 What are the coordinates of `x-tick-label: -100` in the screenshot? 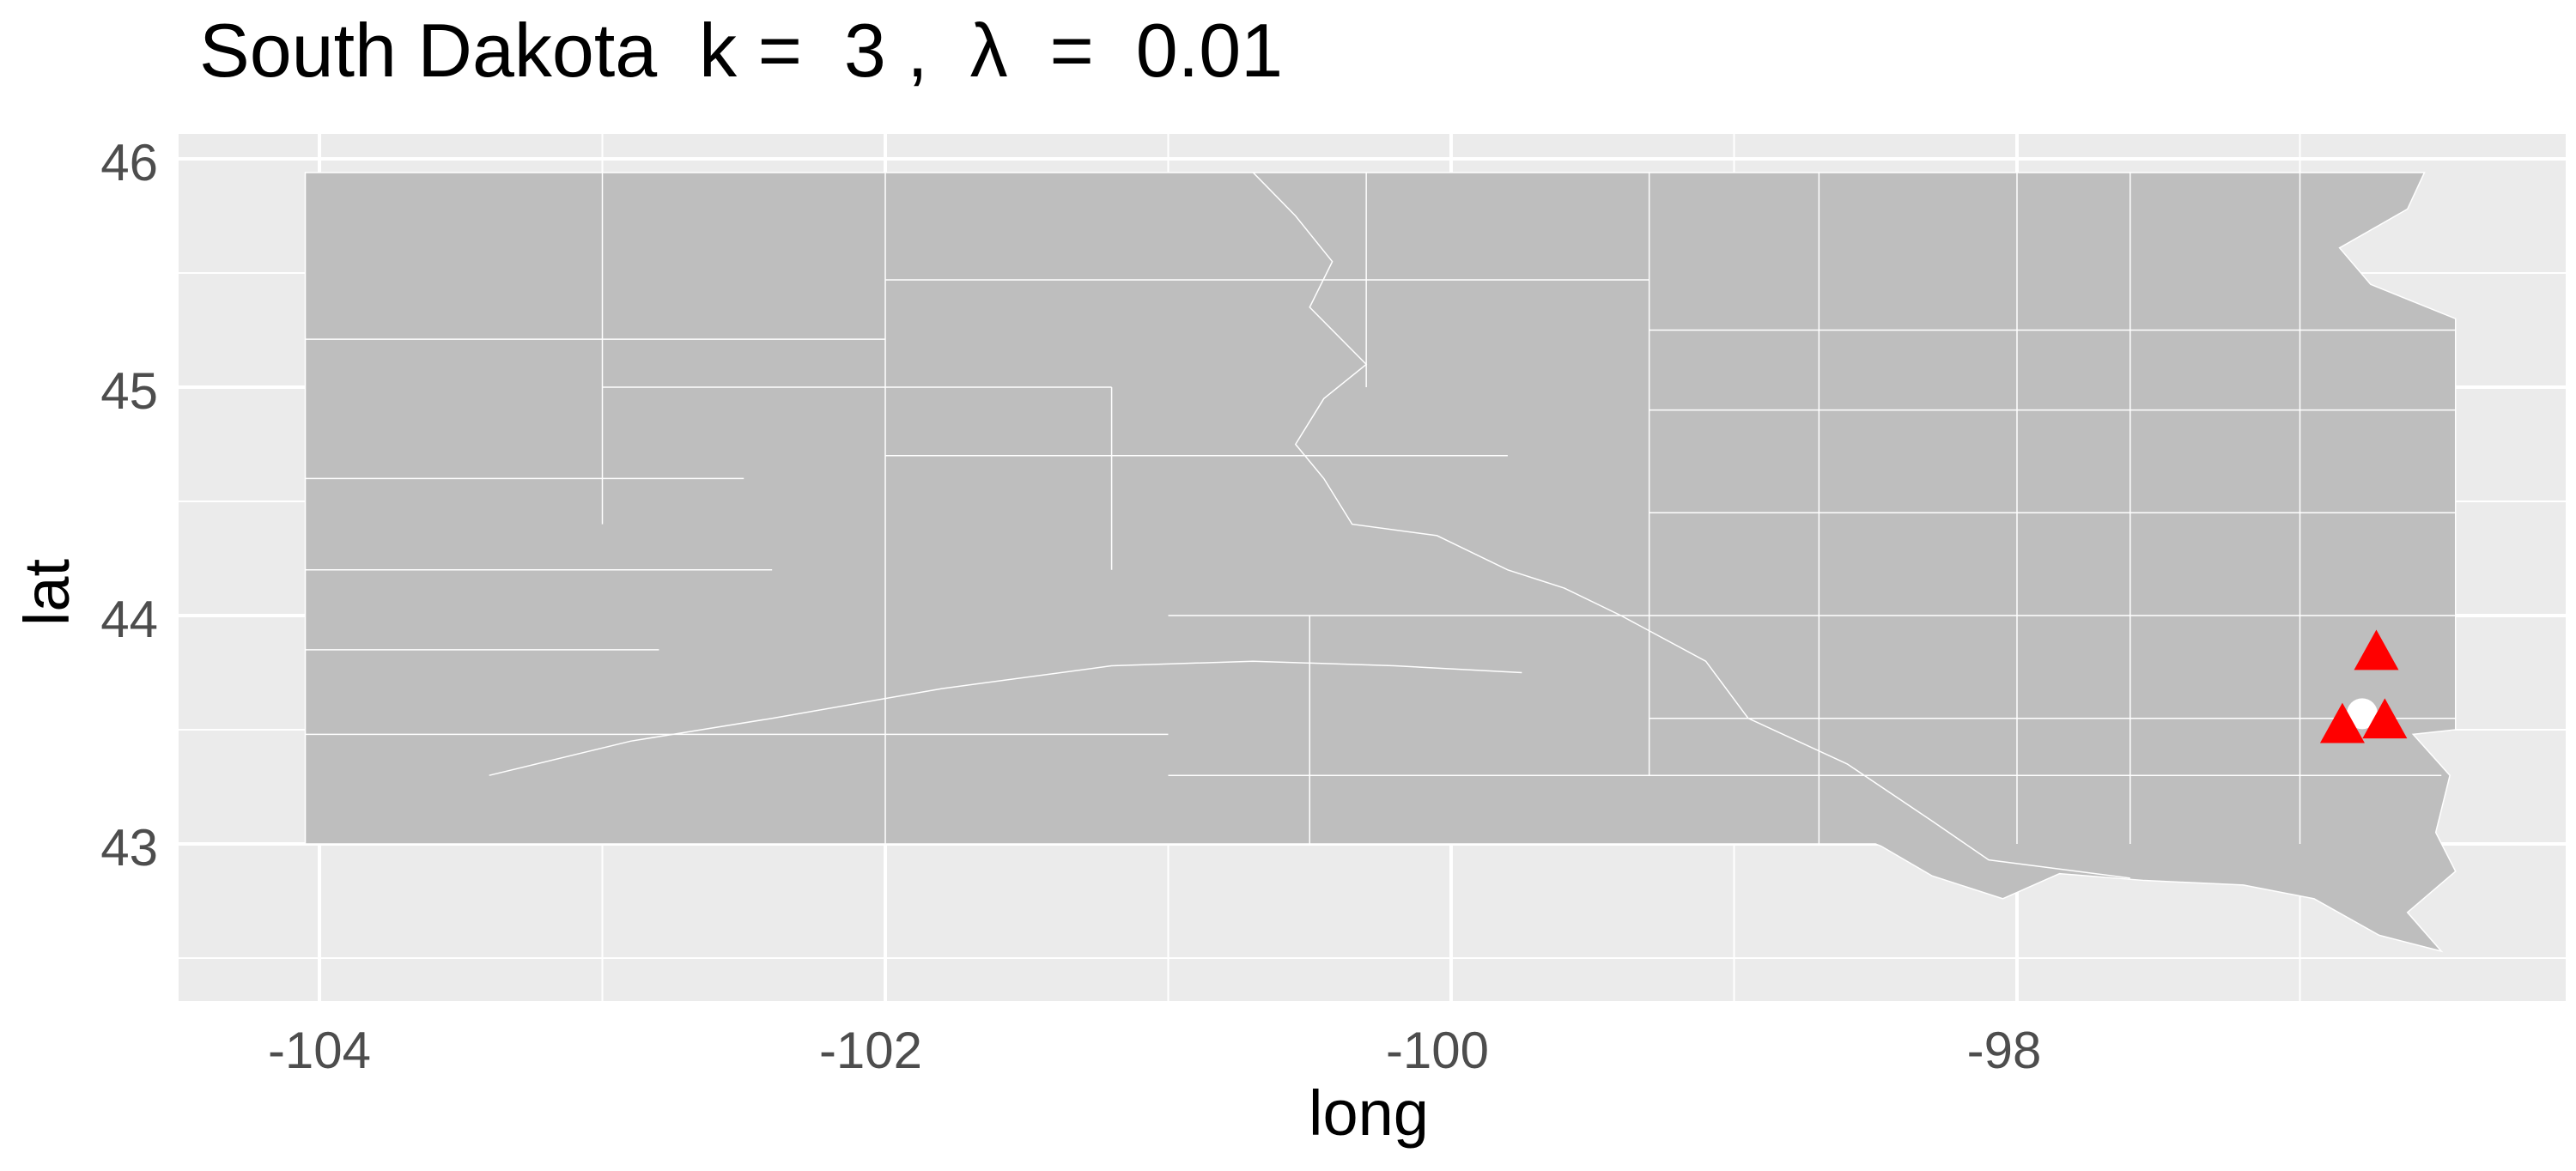 It's located at (1437, 1050).